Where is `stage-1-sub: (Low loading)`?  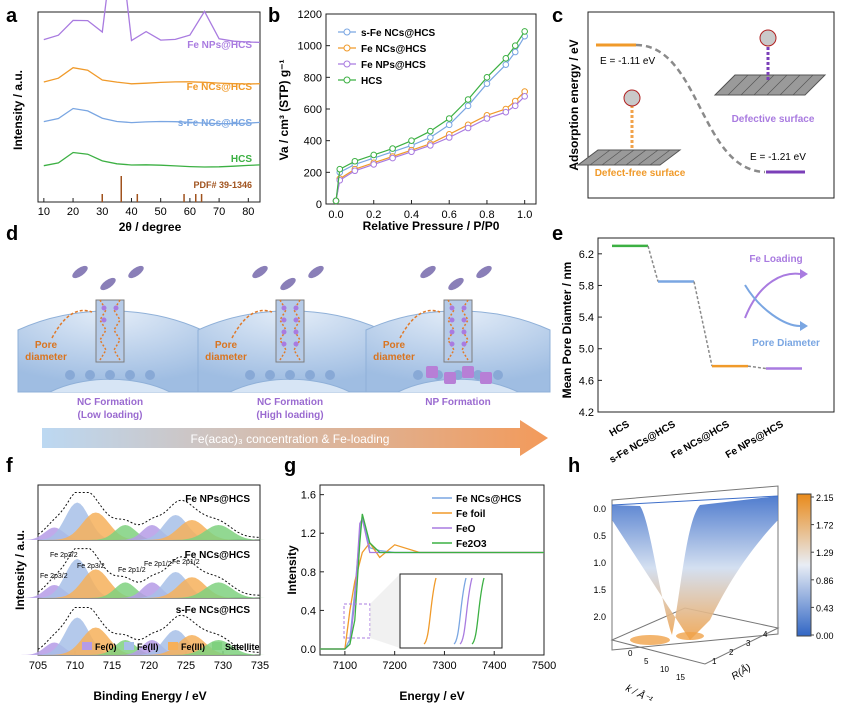
stage-1-sub: (Low loading) is located at coordinates (110, 415).